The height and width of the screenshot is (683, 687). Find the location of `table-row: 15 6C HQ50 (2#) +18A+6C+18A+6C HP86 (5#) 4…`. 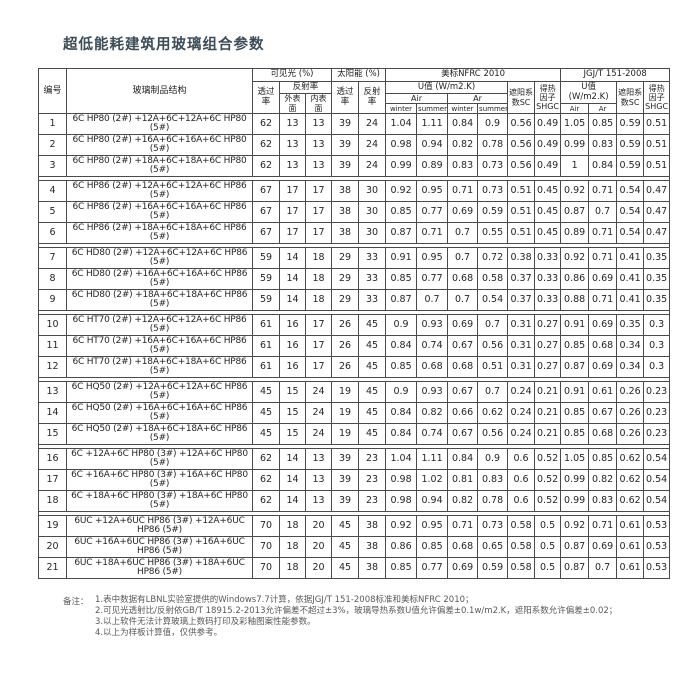

table-row: 15 6C HQ50 (2#) +18A+6C+18A+6C HP86 (5#) 4… is located at coordinates (354, 434).